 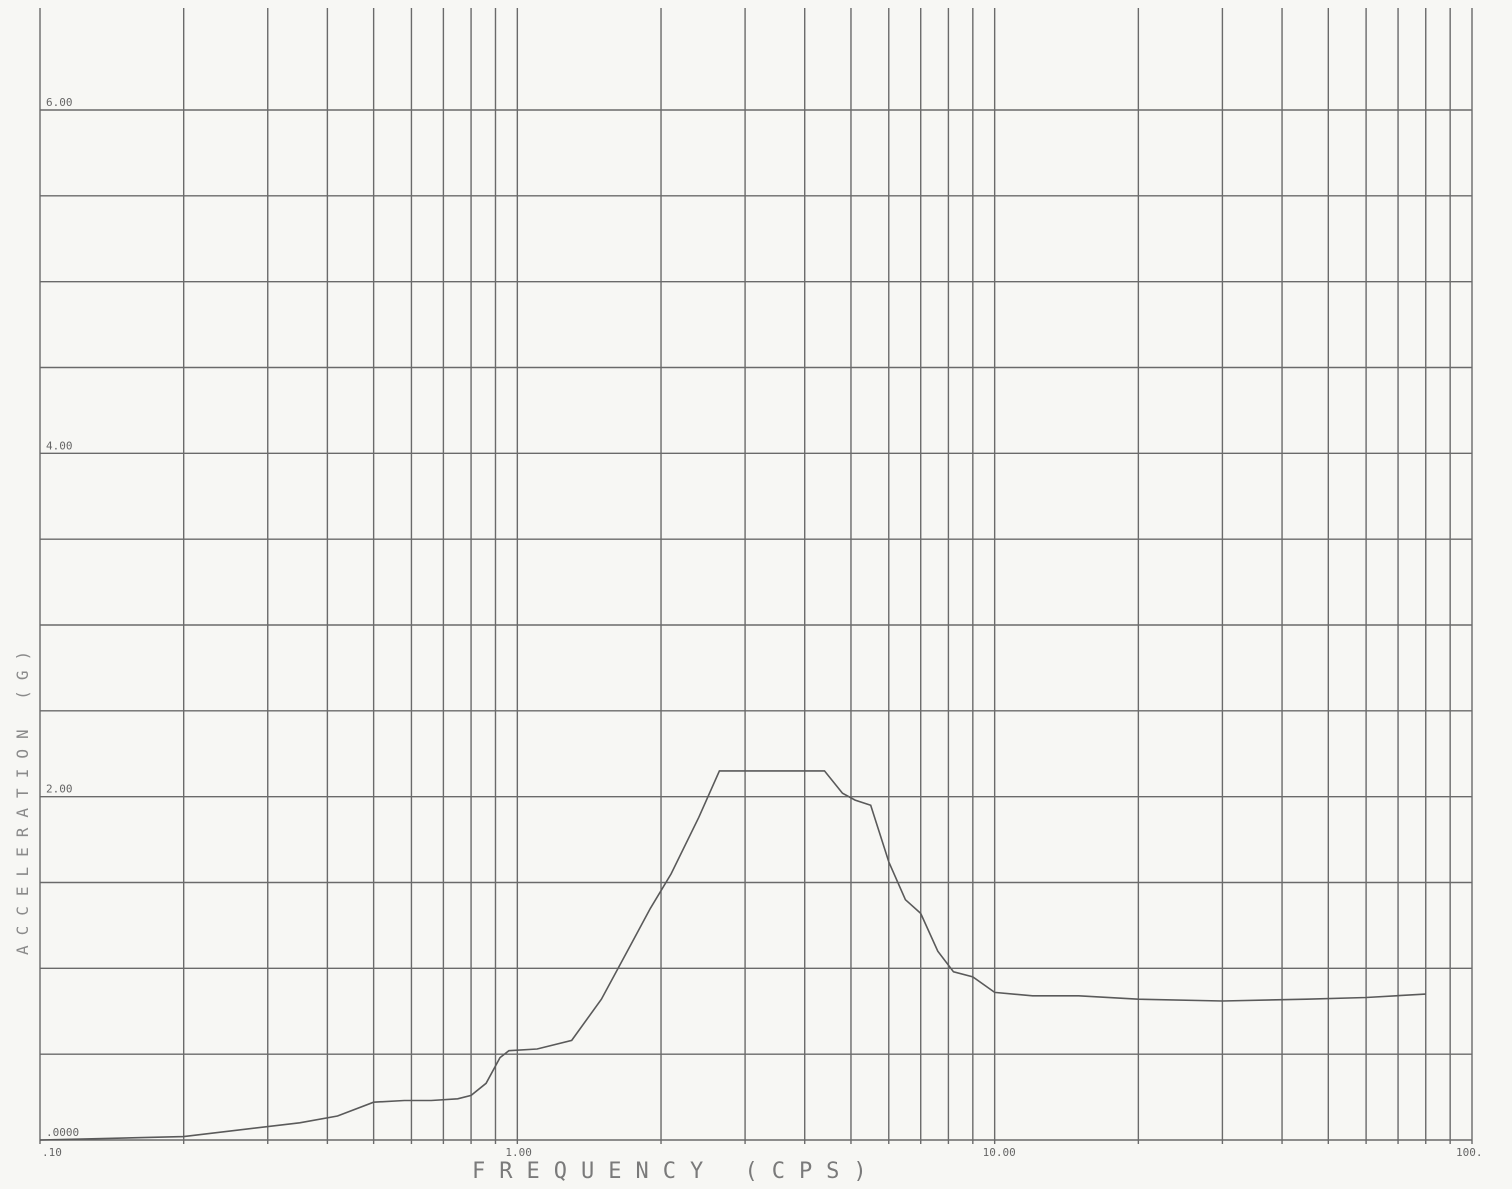 What do you see at coordinates (59, 102) in the screenshot?
I see `y-tick-label: 6.00` at bounding box center [59, 102].